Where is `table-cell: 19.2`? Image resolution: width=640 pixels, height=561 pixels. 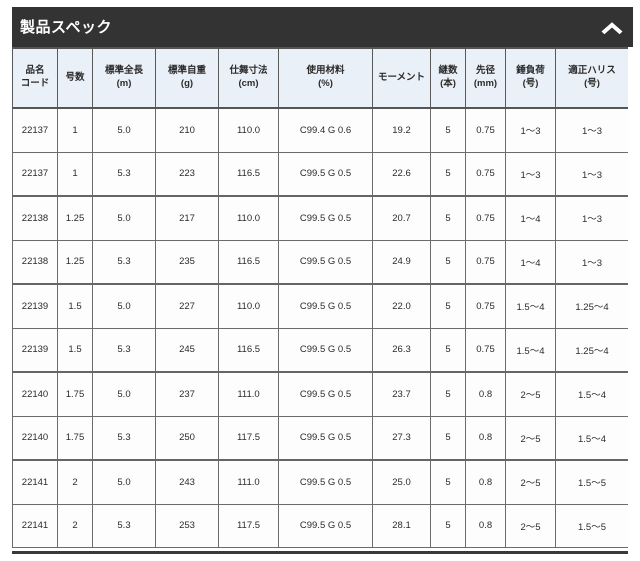 table-cell: 19.2 is located at coordinates (401, 130).